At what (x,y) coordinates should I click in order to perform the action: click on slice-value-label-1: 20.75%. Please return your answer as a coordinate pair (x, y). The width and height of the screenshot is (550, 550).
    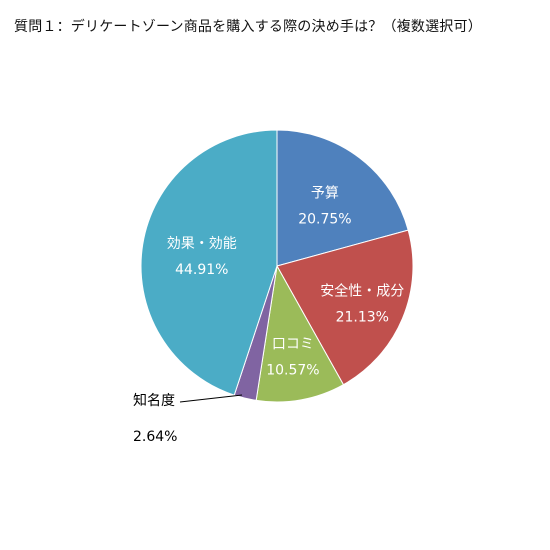
    Looking at the image, I should click on (324, 219).